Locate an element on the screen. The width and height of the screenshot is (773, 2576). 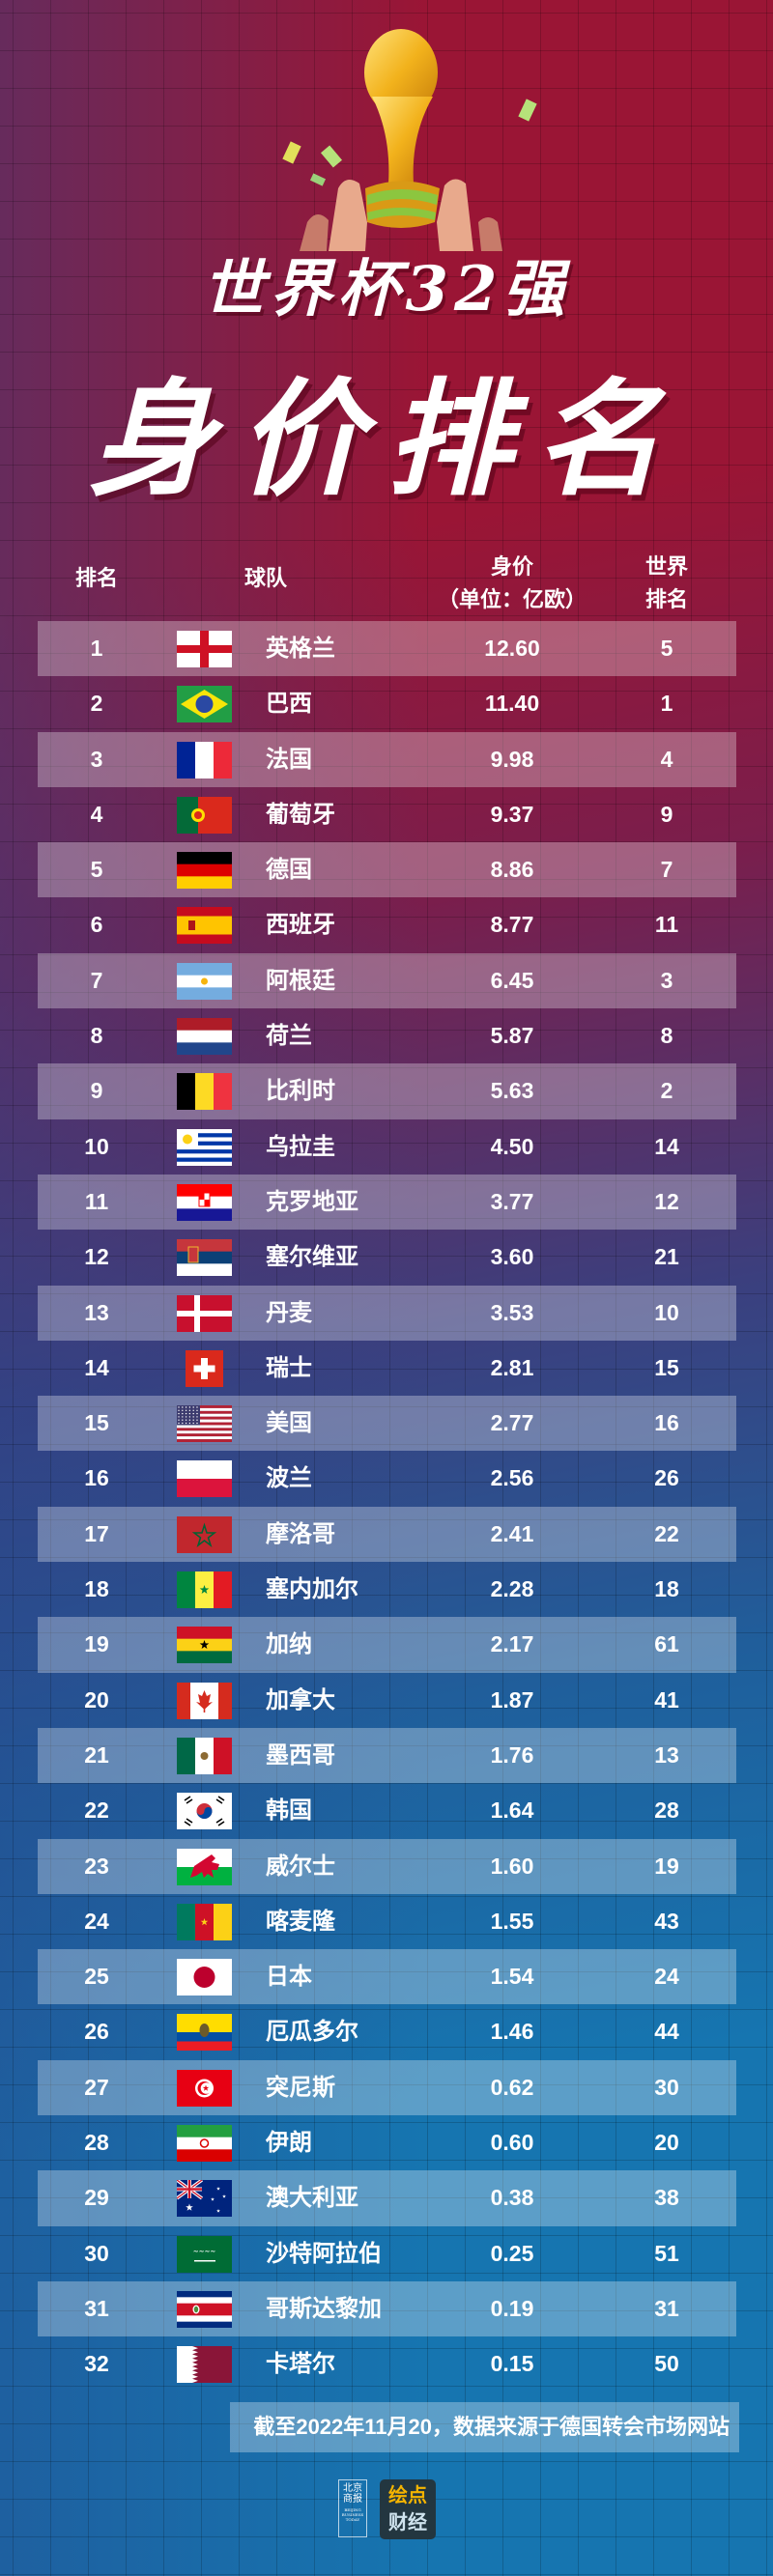
world-rank-cell: 21 is located at coordinates (666, 1257).